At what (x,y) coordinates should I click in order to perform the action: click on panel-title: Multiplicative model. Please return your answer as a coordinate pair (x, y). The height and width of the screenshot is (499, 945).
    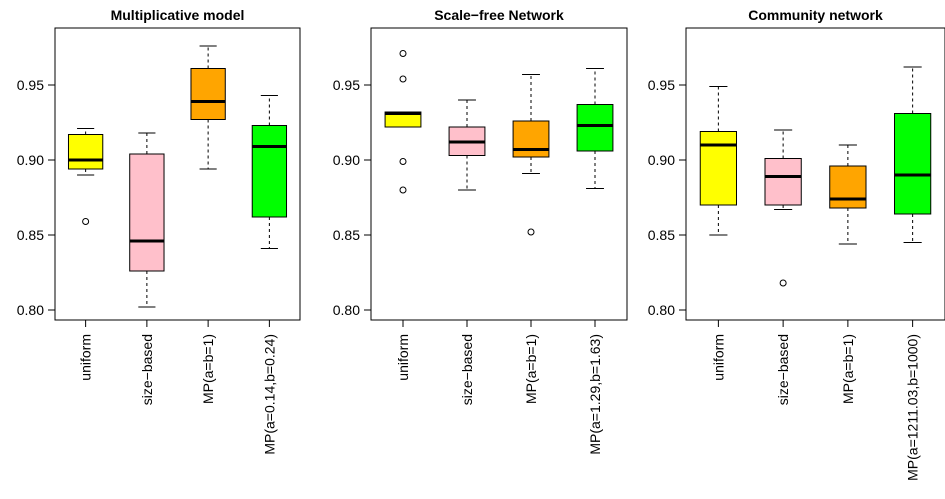
    Looking at the image, I should click on (178, 15).